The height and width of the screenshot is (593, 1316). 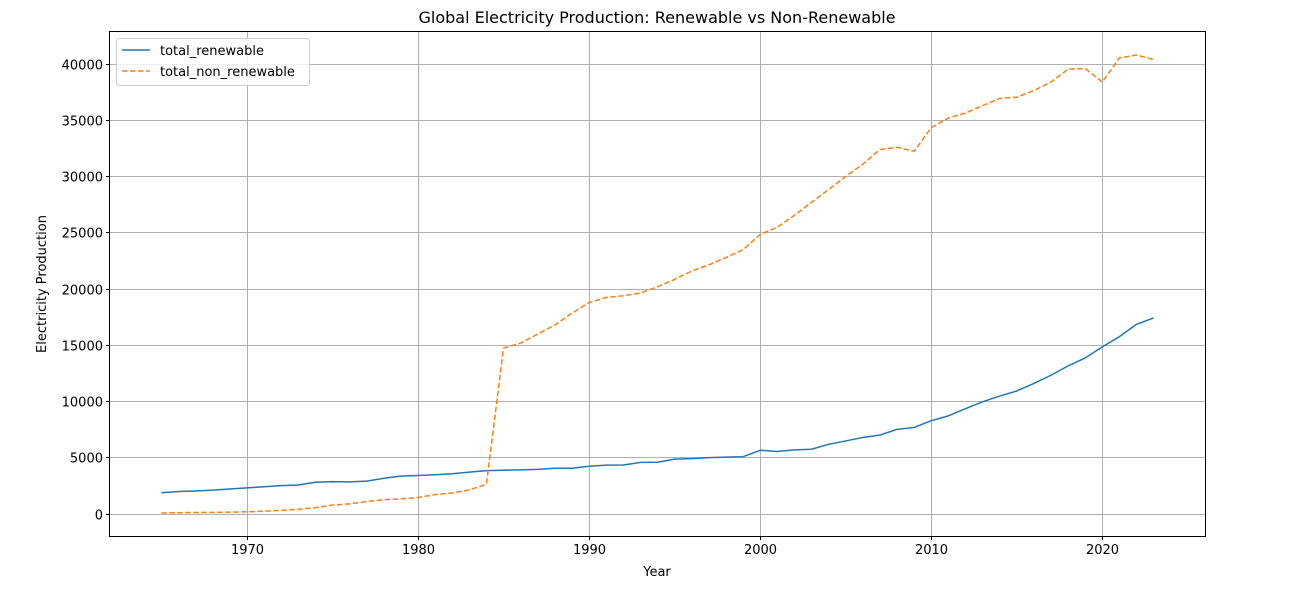 What do you see at coordinates (82, 122) in the screenshot?
I see `y-tick-label: 35000` at bounding box center [82, 122].